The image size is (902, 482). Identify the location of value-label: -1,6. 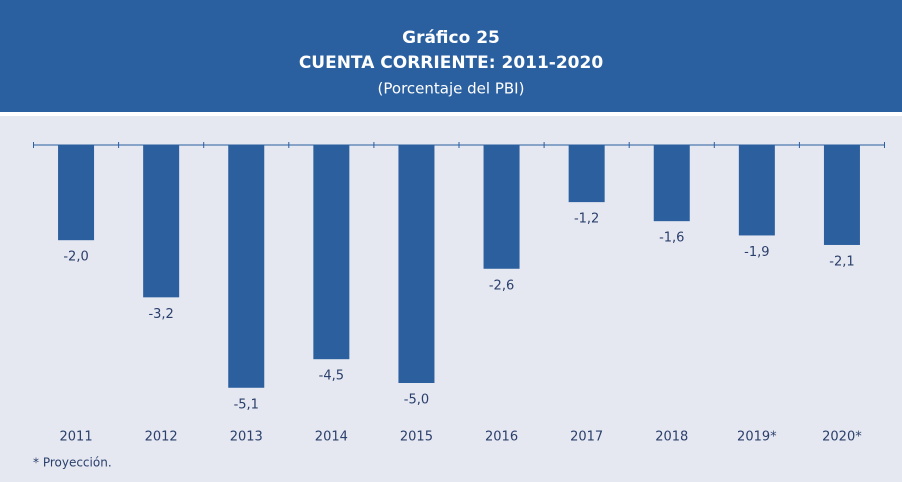
(671, 238).